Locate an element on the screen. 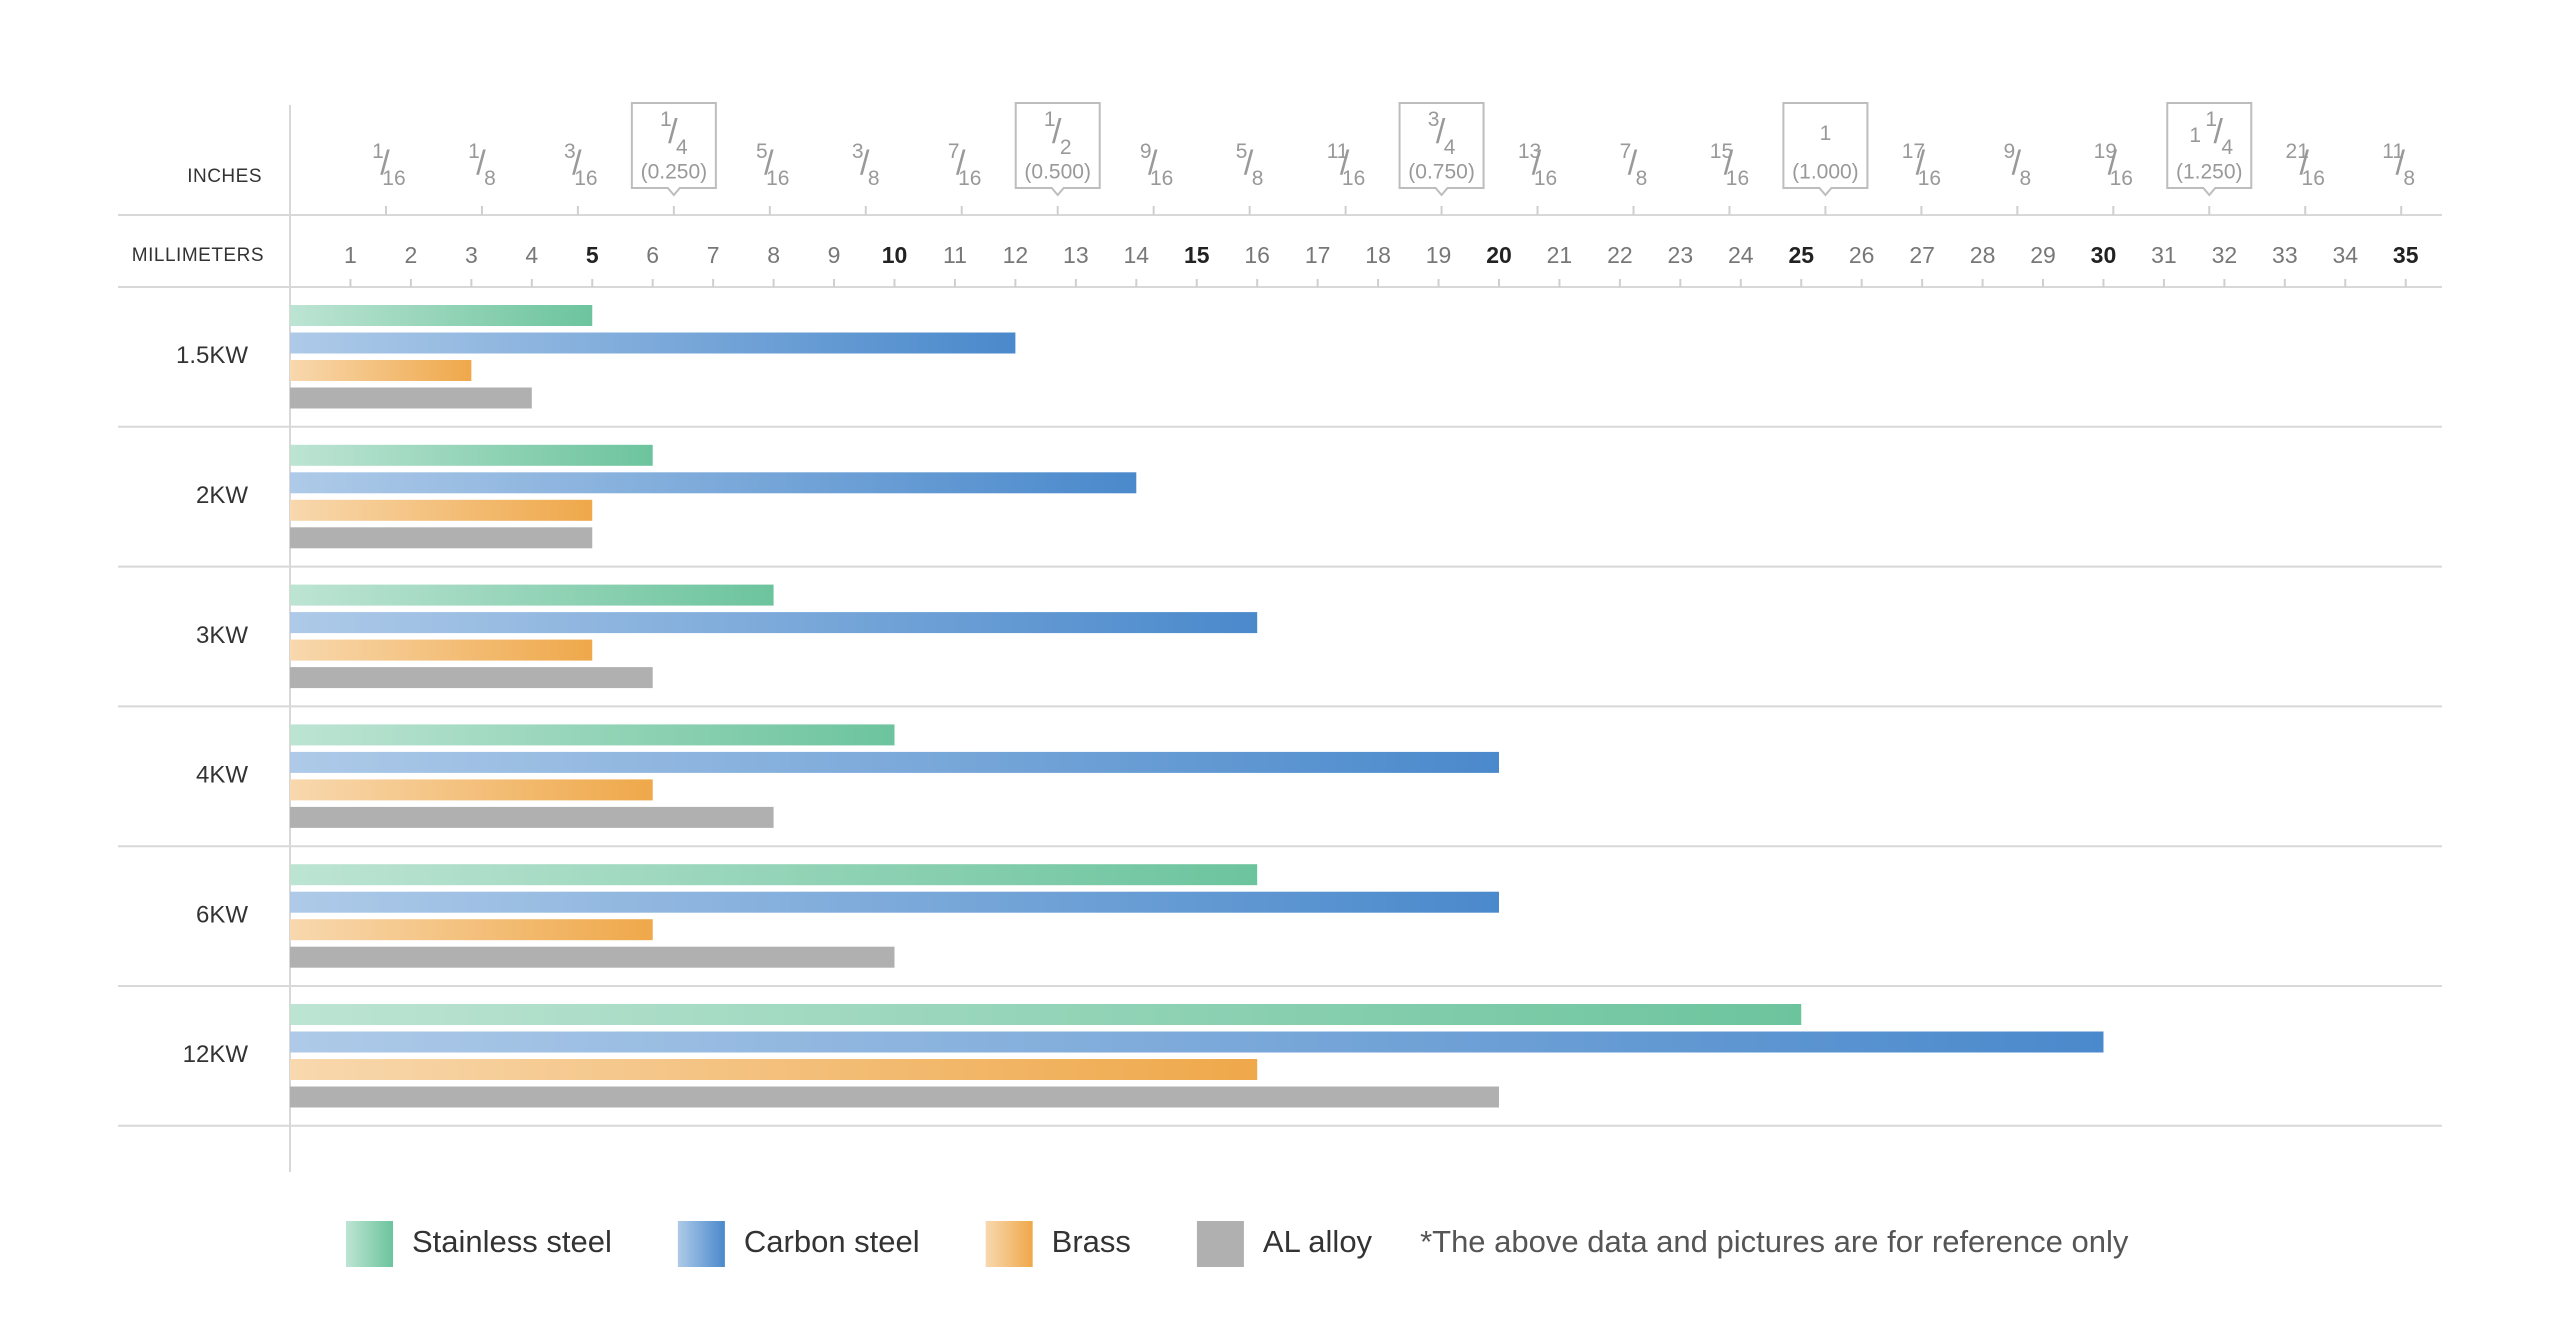 This screenshot has height=1337, width=2560. x-tick-label: 3 is located at coordinates (471, 255).